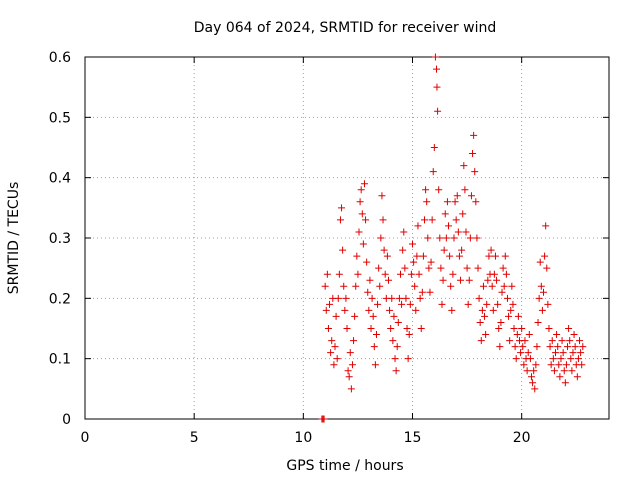 Image resolution: width=640 pixels, height=480 pixels. What do you see at coordinates (60, 360) in the screenshot?
I see `y-tick-label: 0.1` at bounding box center [60, 360].